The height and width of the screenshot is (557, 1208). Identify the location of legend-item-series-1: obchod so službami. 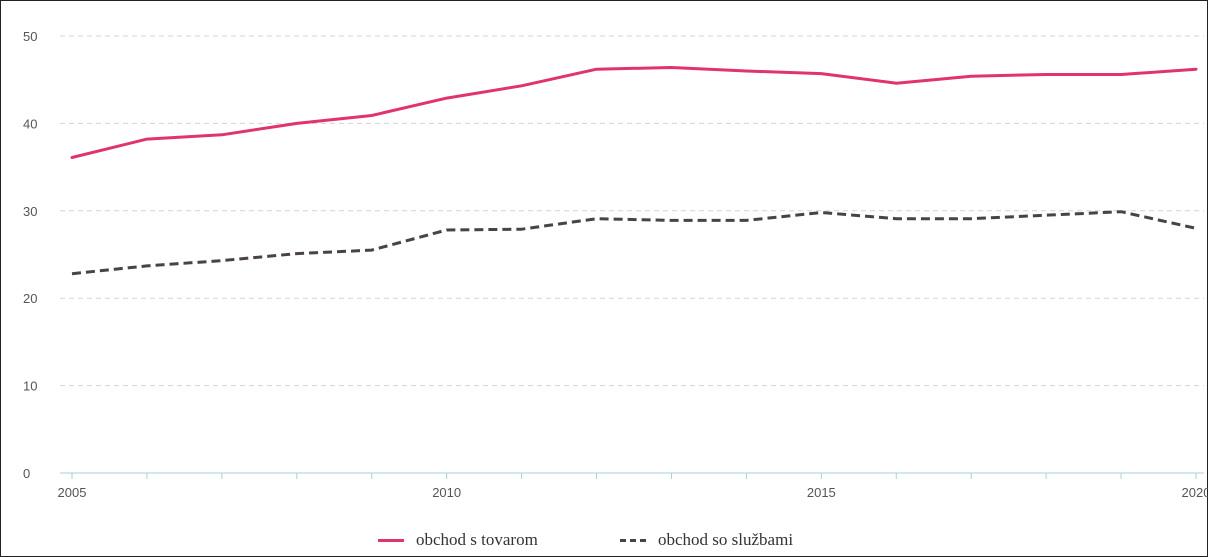
(706, 540).